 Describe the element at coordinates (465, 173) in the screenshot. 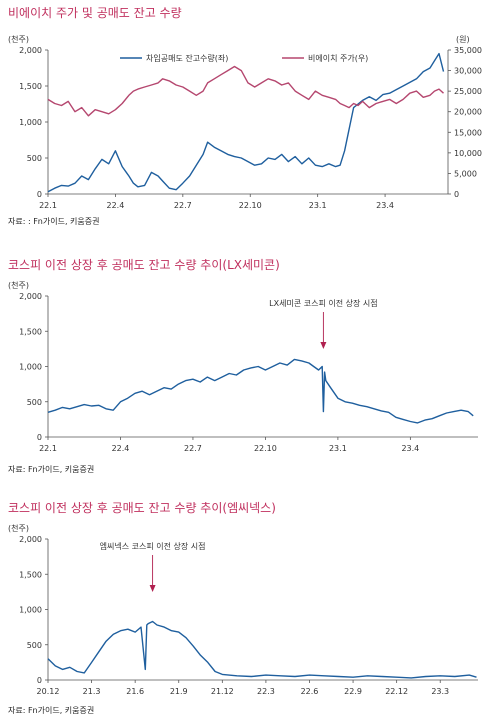

I see `y-right-tick-label: 5,000` at that location.